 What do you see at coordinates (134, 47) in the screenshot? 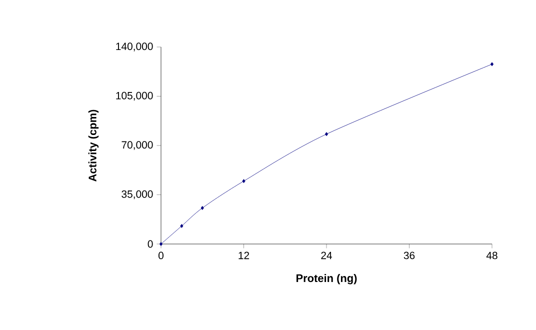
I see `y-tick-label: 140,000` at bounding box center [134, 47].